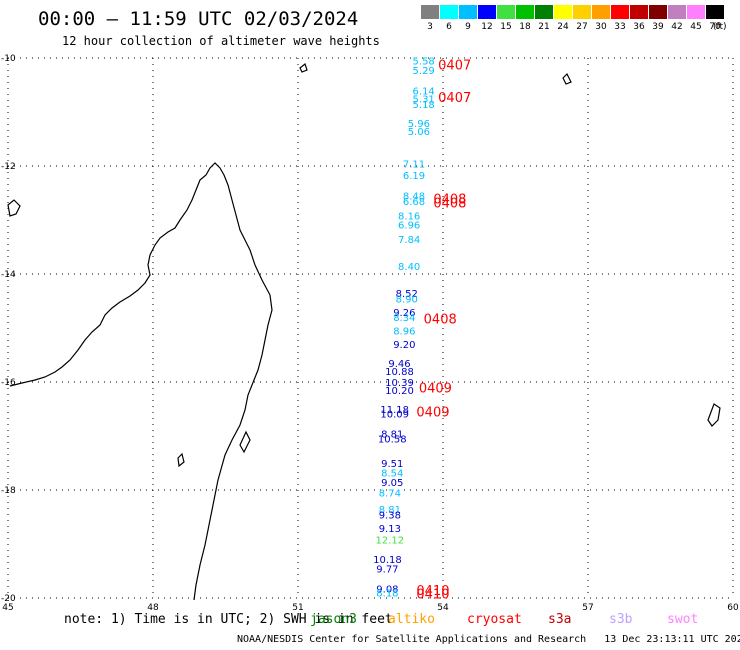 The image size is (740, 650). Describe the element at coordinates (392, 483) in the screenshot. I see `wave-height-value: 9.05` at that location.